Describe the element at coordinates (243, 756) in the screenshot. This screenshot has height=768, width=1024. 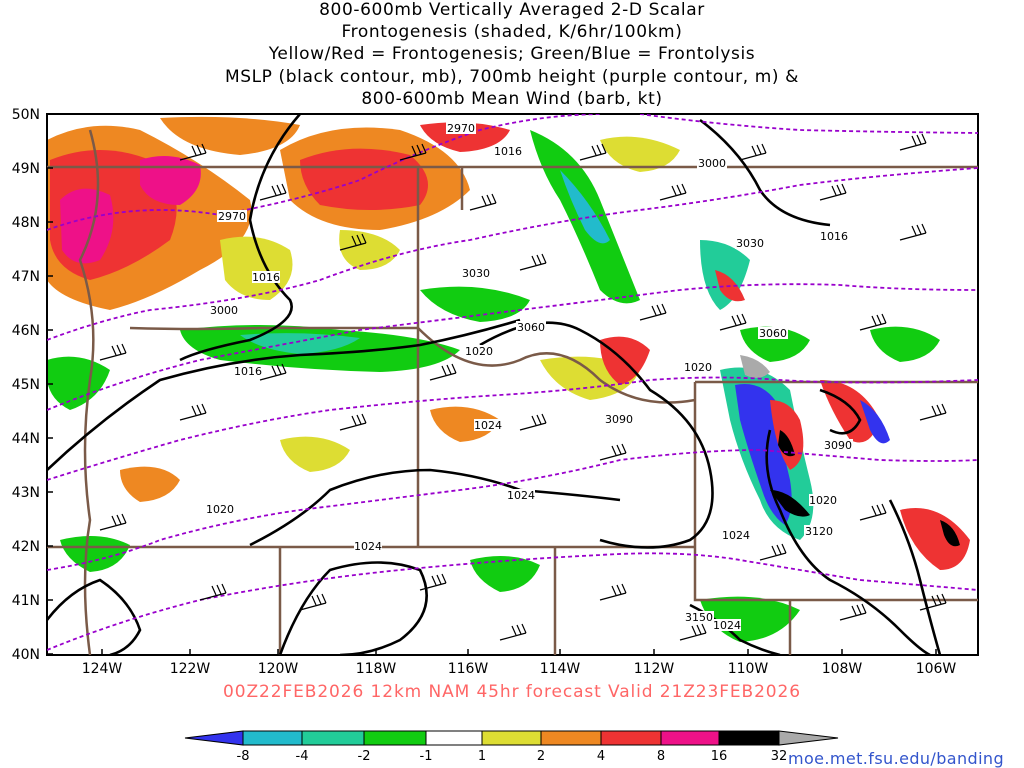
I see `colorbar-label: -8` at that location.